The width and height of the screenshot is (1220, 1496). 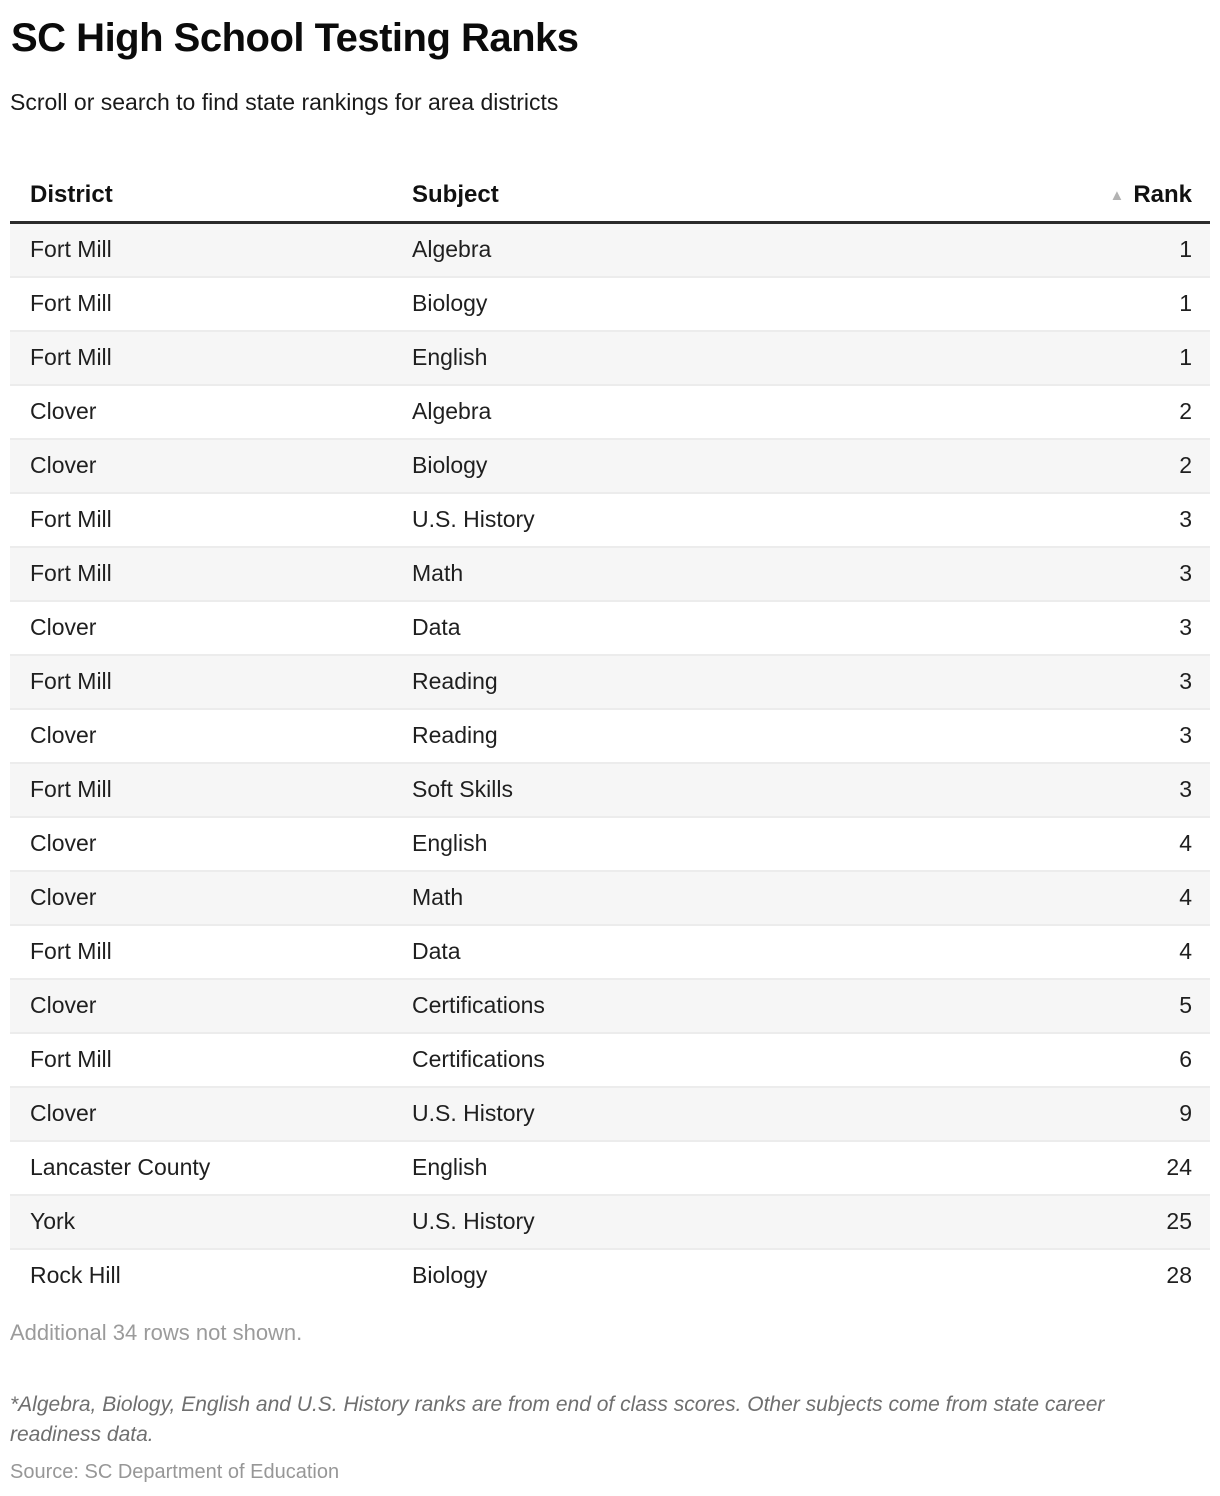 I want to click on table-row: Clover English 4, so click(x=610, y=844).